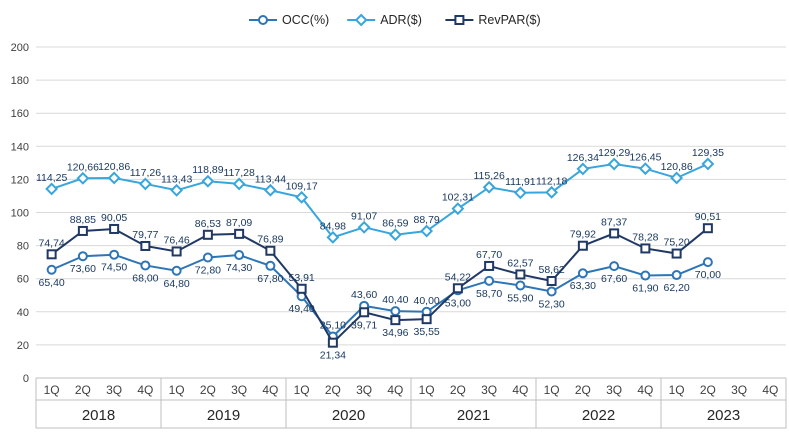  Describe the element at coordinates (551, 304) in the screenshot. I see `occ-data-label: 52,30` at that location.